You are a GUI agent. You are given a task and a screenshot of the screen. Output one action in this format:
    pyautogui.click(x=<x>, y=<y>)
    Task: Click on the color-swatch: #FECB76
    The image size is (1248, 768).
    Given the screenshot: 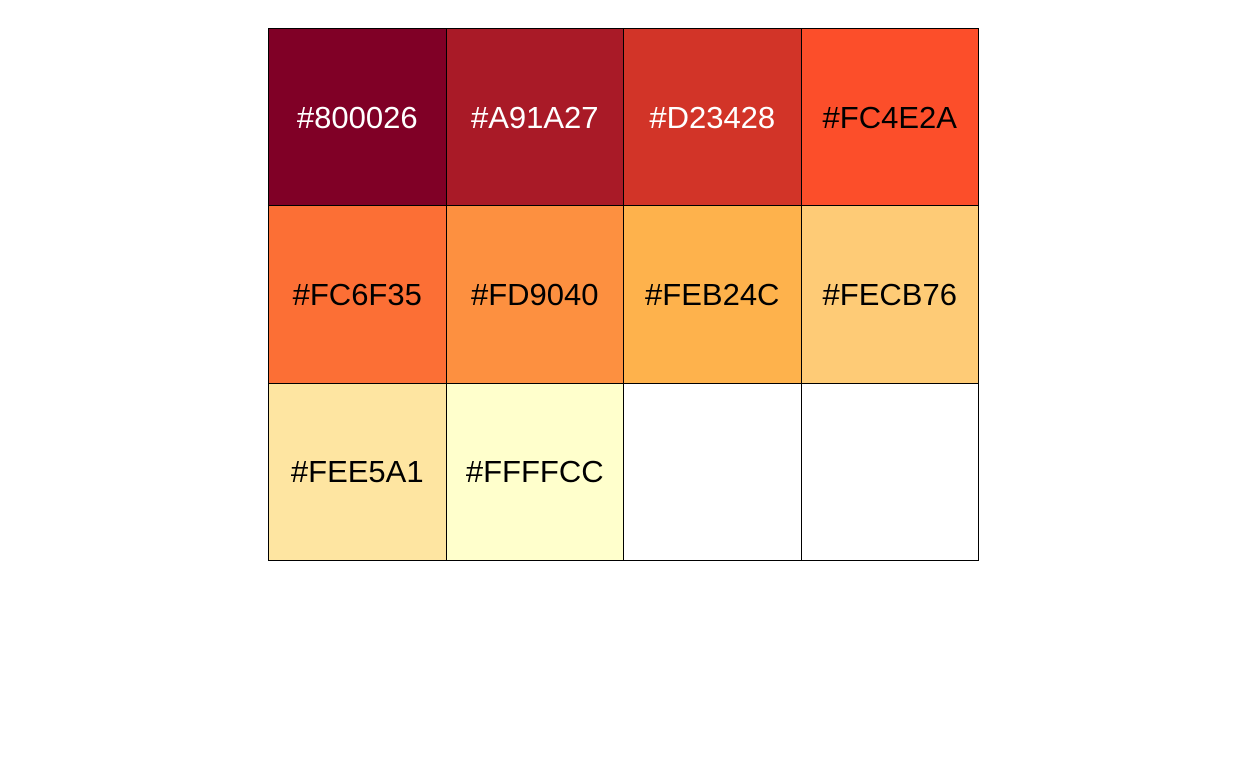 What is the action you would take?
    pyautogui.click(x=890, y=295)
    